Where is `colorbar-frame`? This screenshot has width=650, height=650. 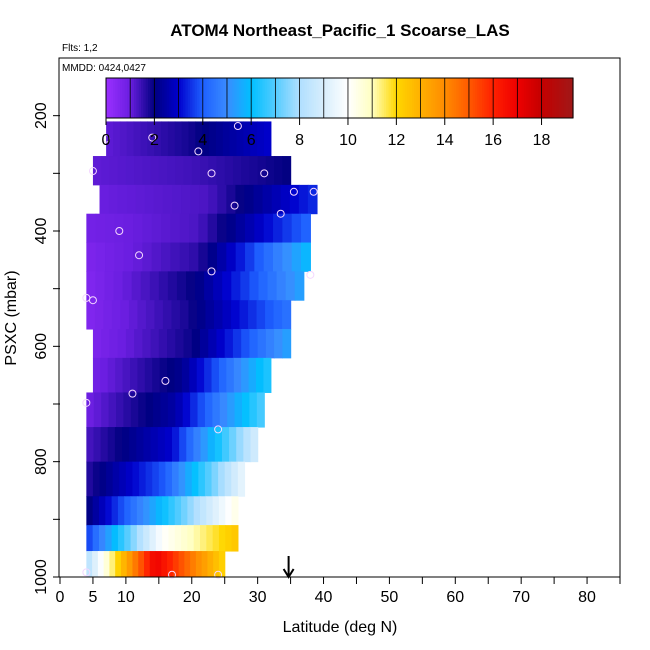
colorbar-frame is located at coordinates (339, 98).